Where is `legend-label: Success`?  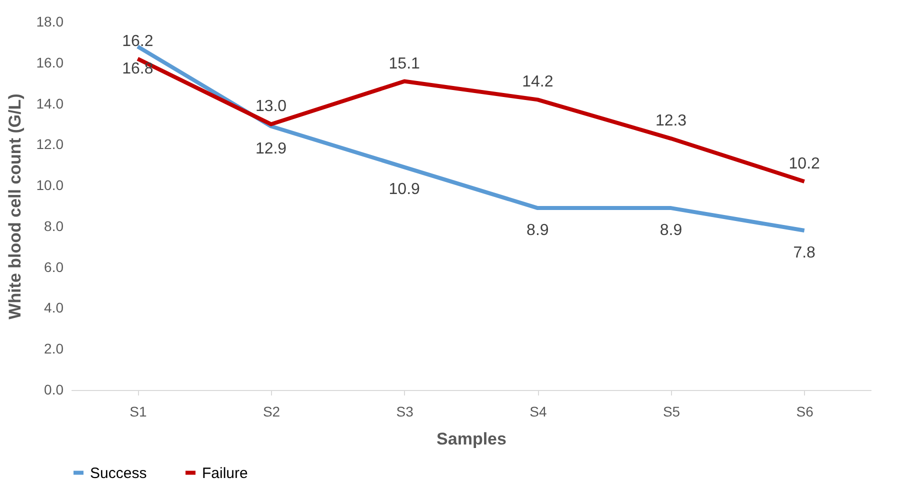 legend-label: Success is located at coordinates (118, 473).